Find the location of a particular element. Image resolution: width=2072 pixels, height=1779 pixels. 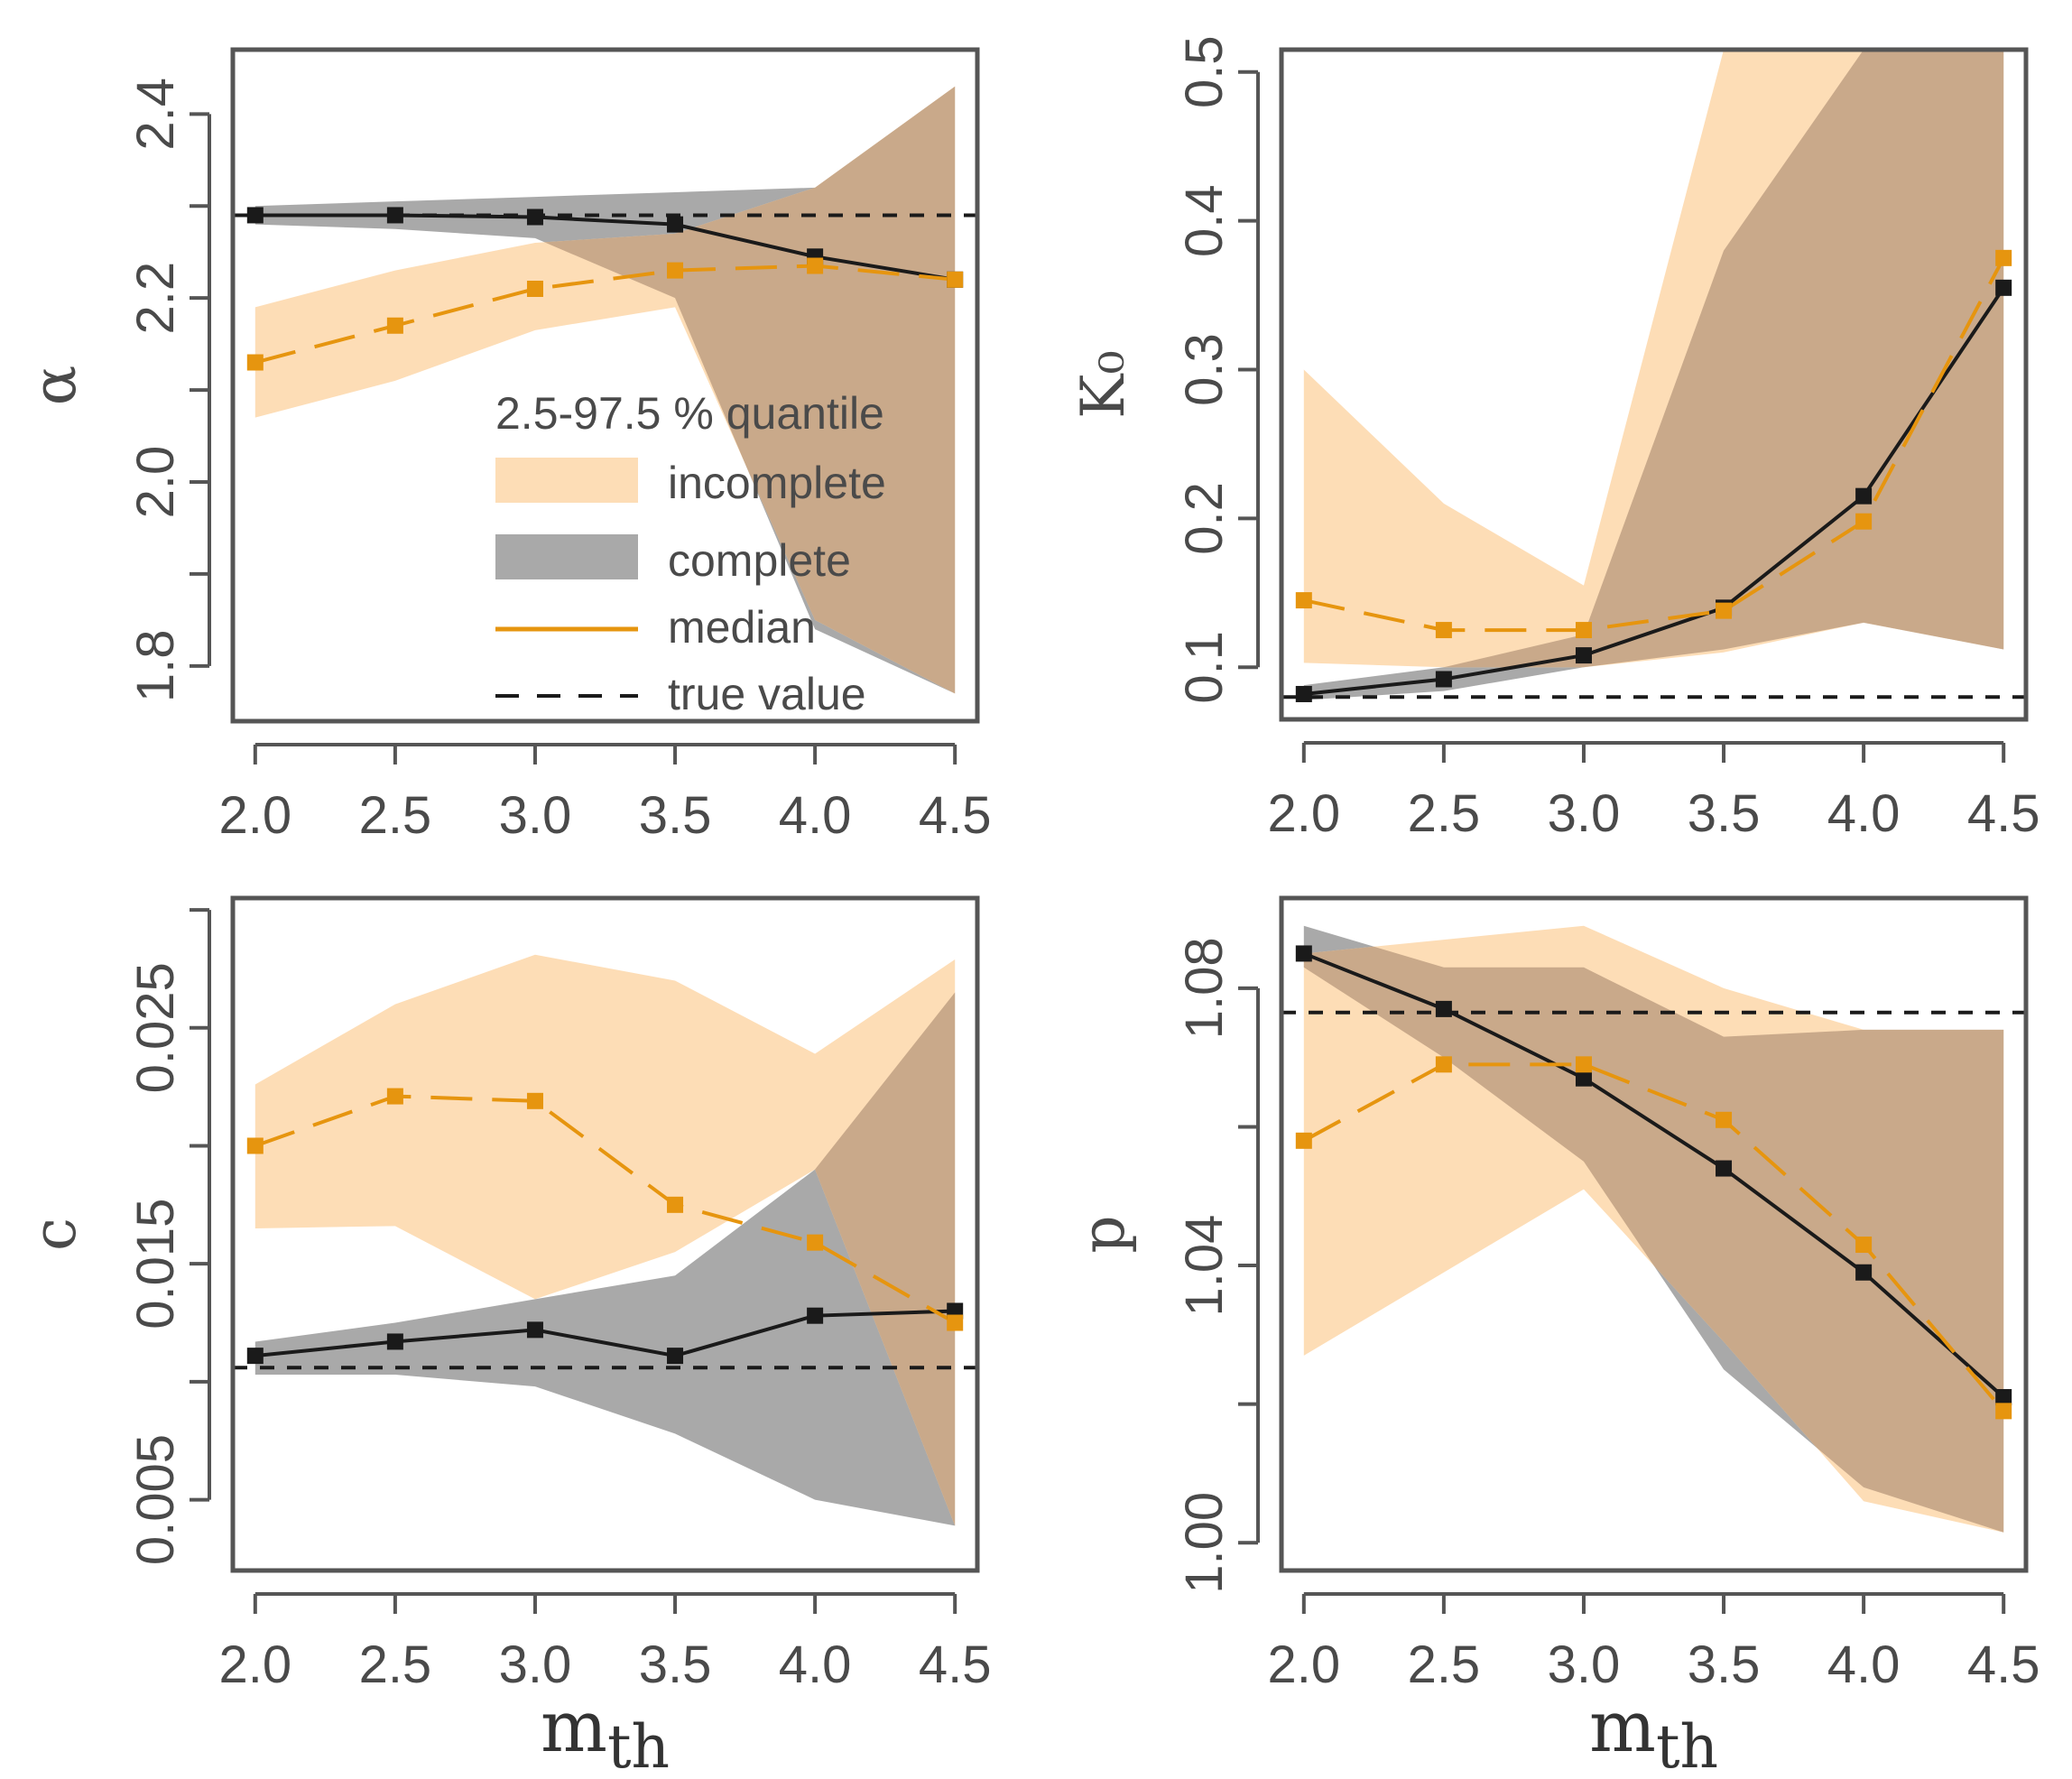

k0-x-tick-label: 3.5 is located at coordinates (1724, 814).